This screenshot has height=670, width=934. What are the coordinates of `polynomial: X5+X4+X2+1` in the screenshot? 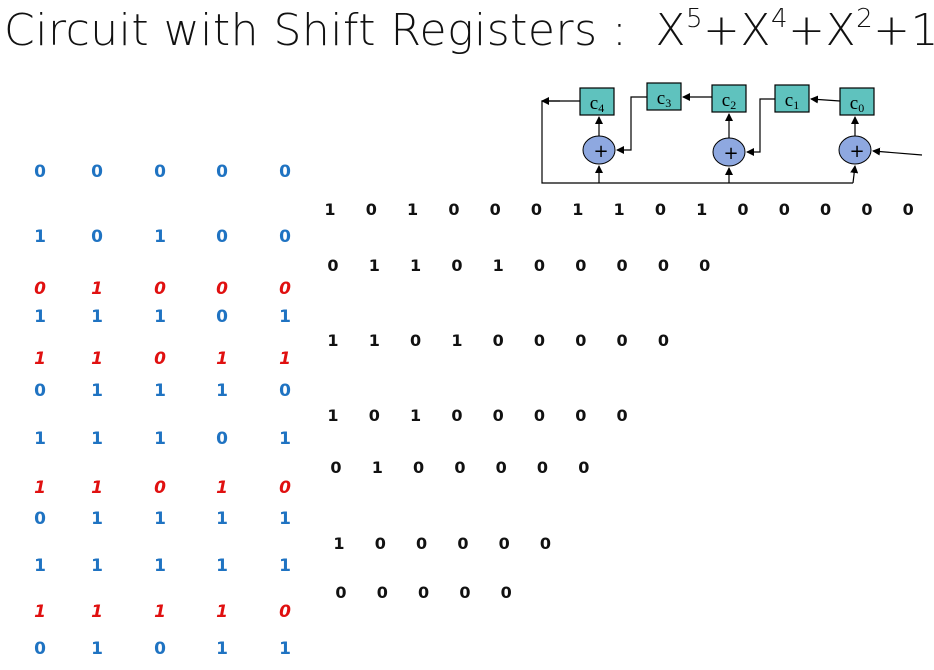 It's located at (794, 30).